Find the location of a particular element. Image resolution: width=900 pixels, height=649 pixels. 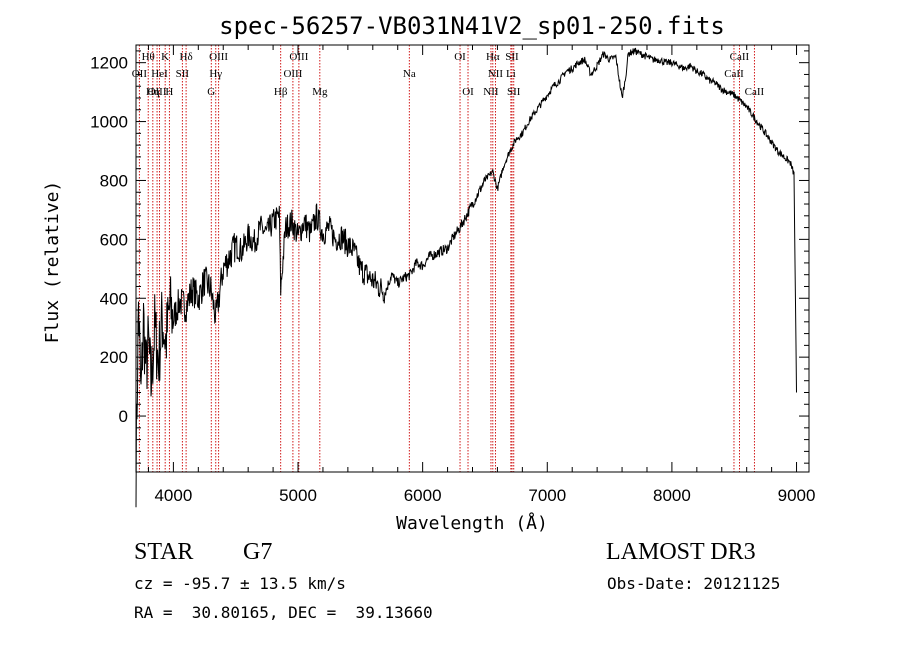

x-tick-label: 8000 is located at coordinates (672, 495).